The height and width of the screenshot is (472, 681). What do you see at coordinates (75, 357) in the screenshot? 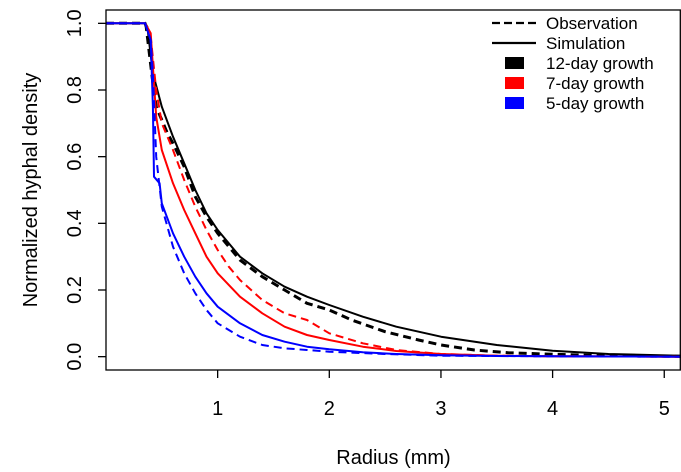
I see `y-tick-label: 0.0` at bounding box center [75, 357].